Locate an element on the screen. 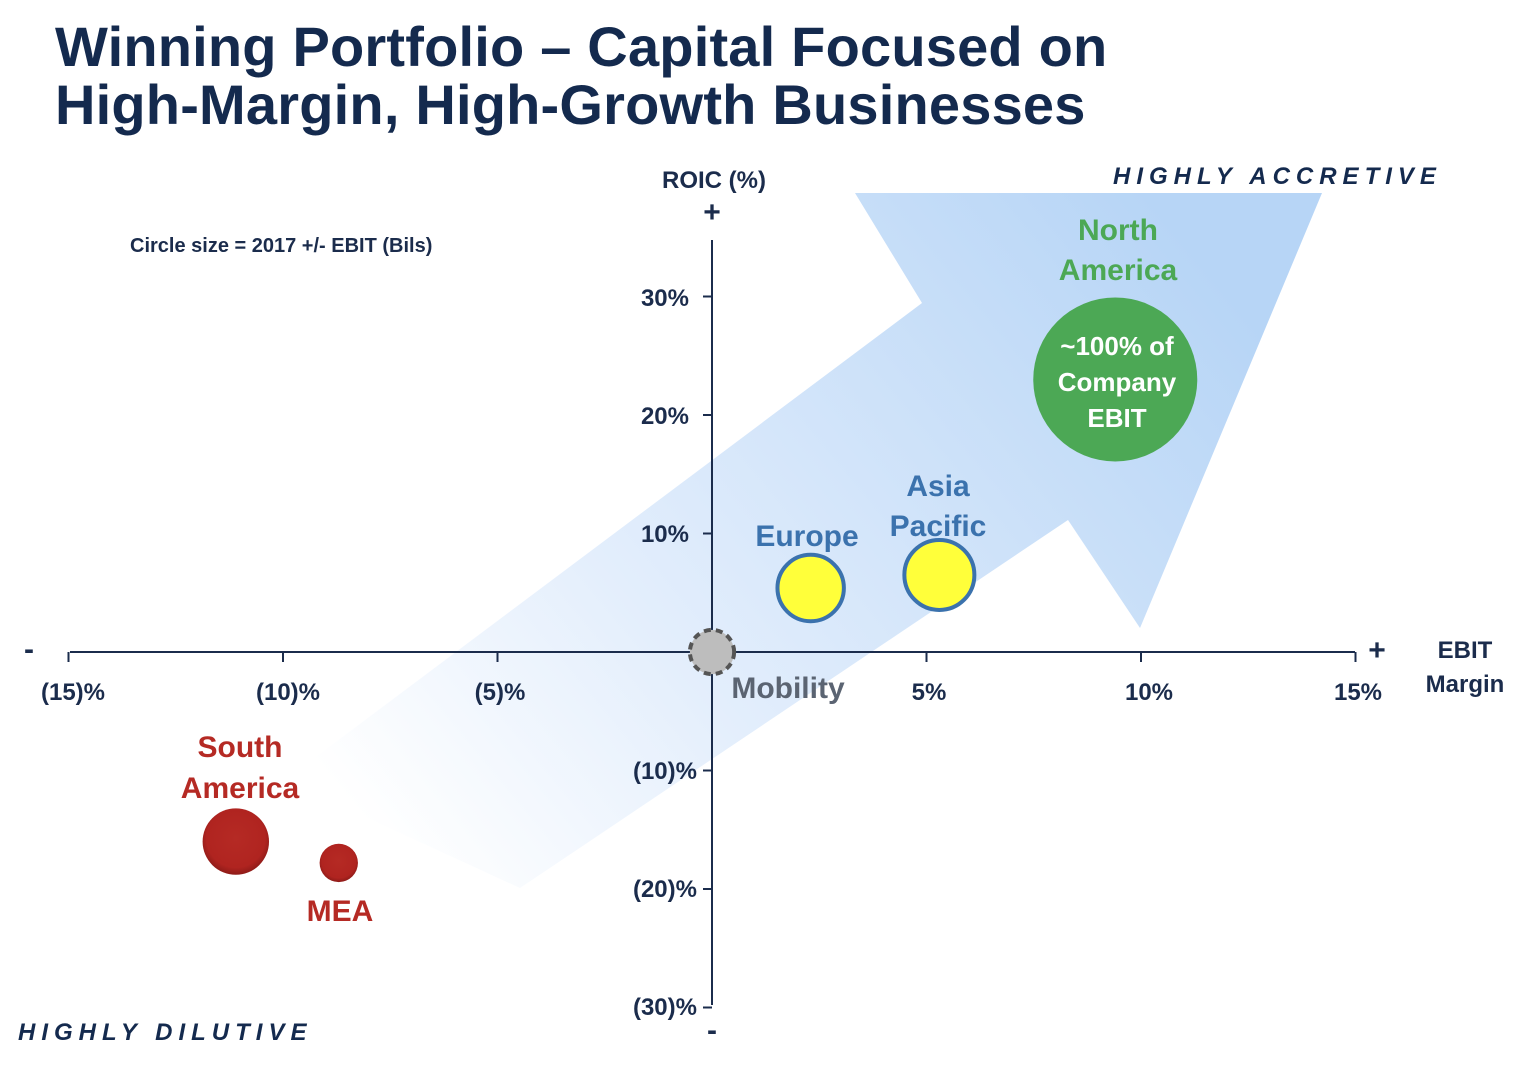  label-asia-pacific-line1: Asia is located at coordinates (938, 486).